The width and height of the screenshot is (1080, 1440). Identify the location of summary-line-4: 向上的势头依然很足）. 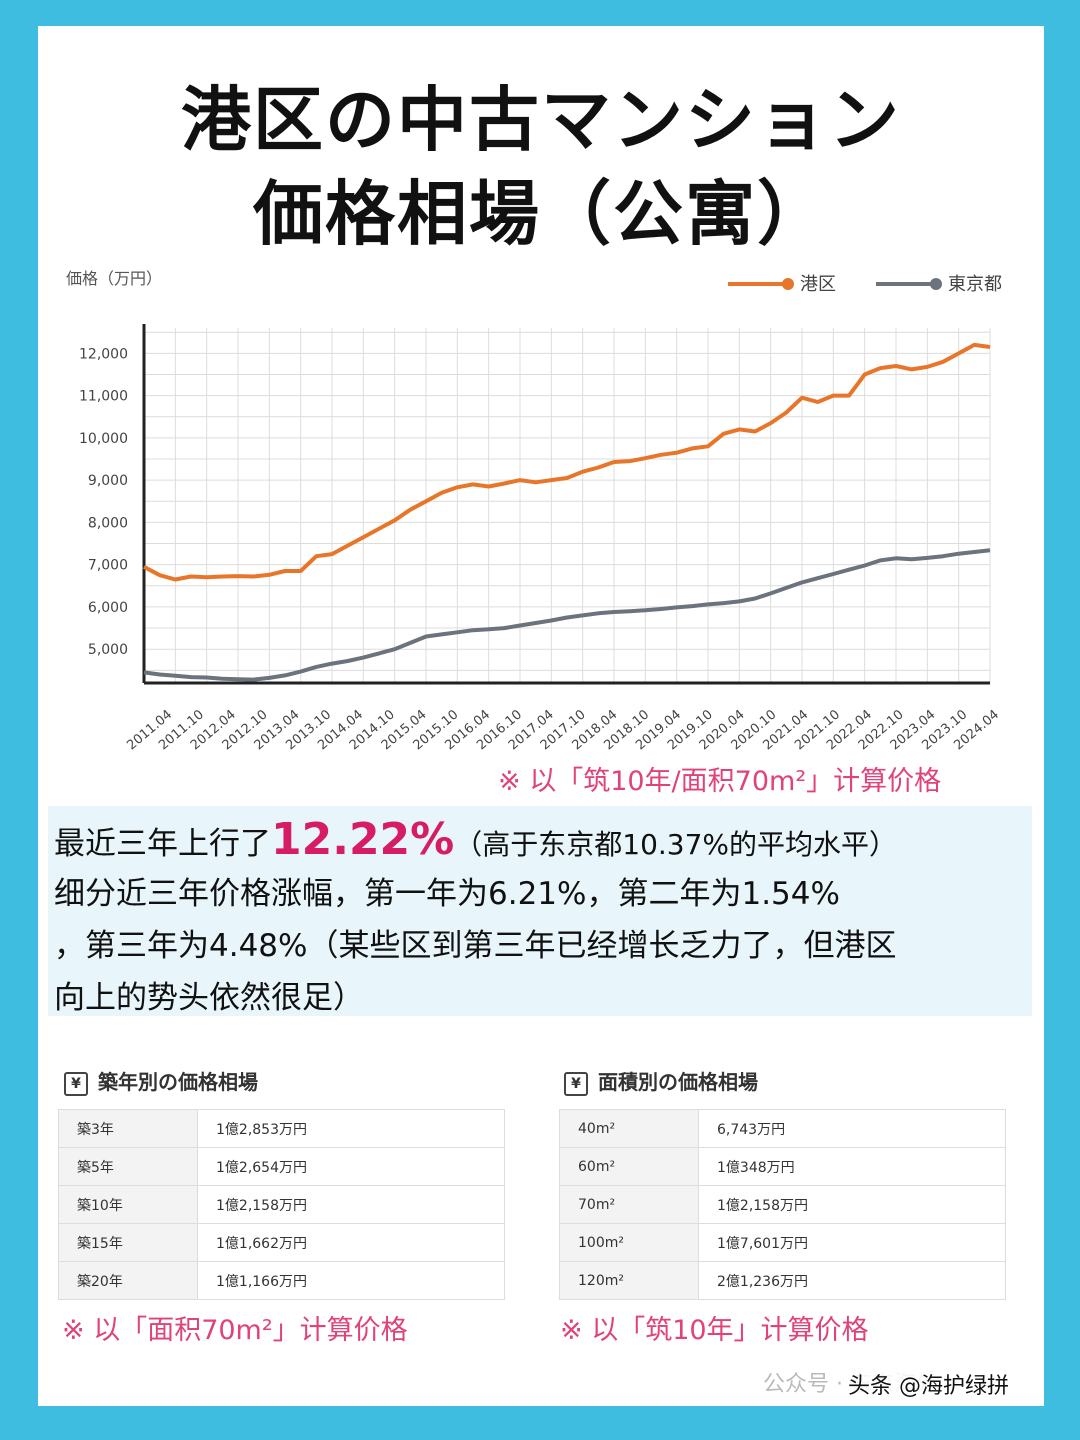
(209, 998).